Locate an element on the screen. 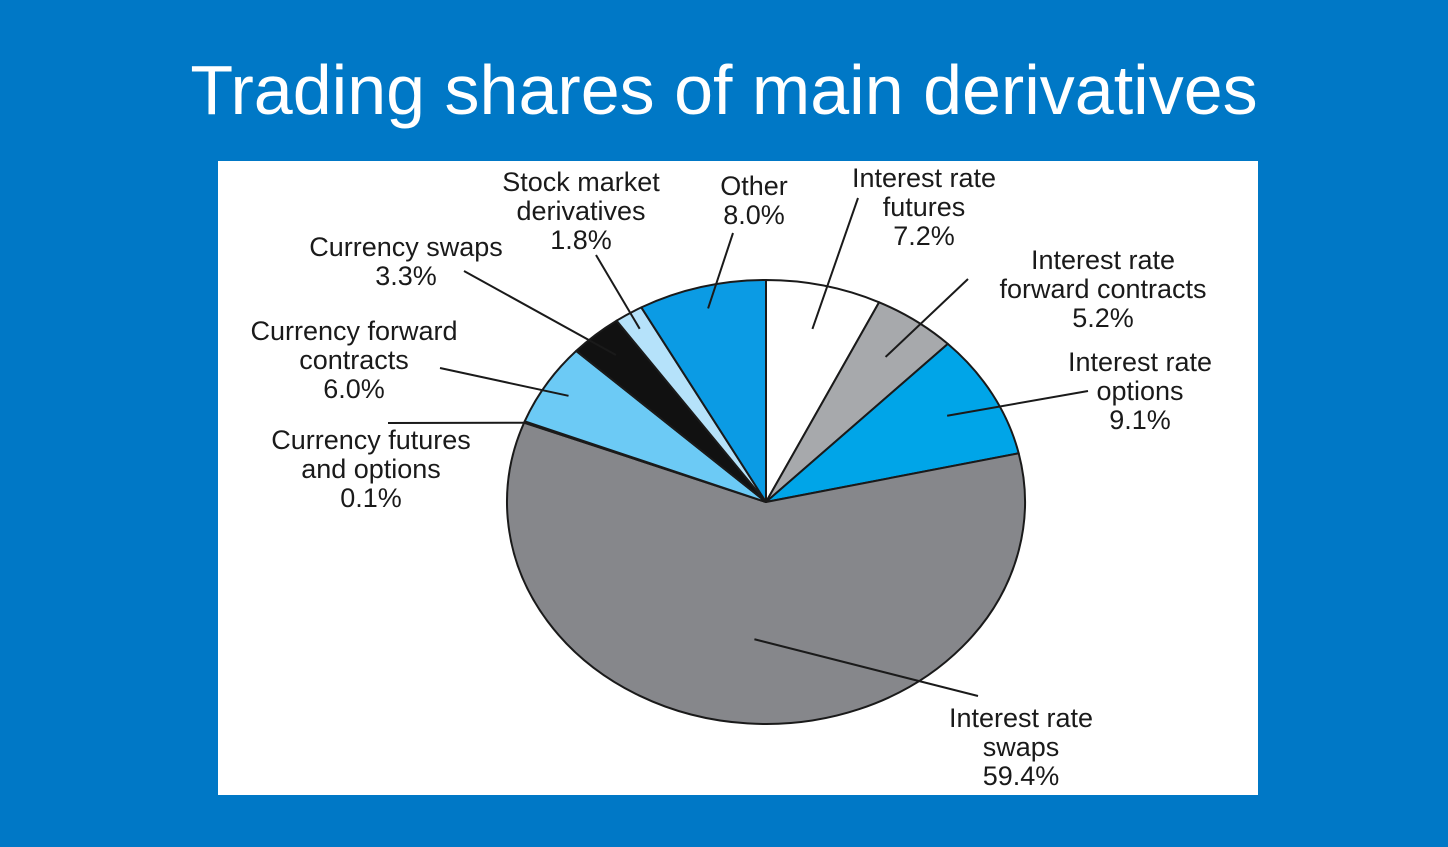 Image resolution: width=1448 pixels, height=847 pixels. slice-name-line: swaps is located at coordinates (1021, 747).